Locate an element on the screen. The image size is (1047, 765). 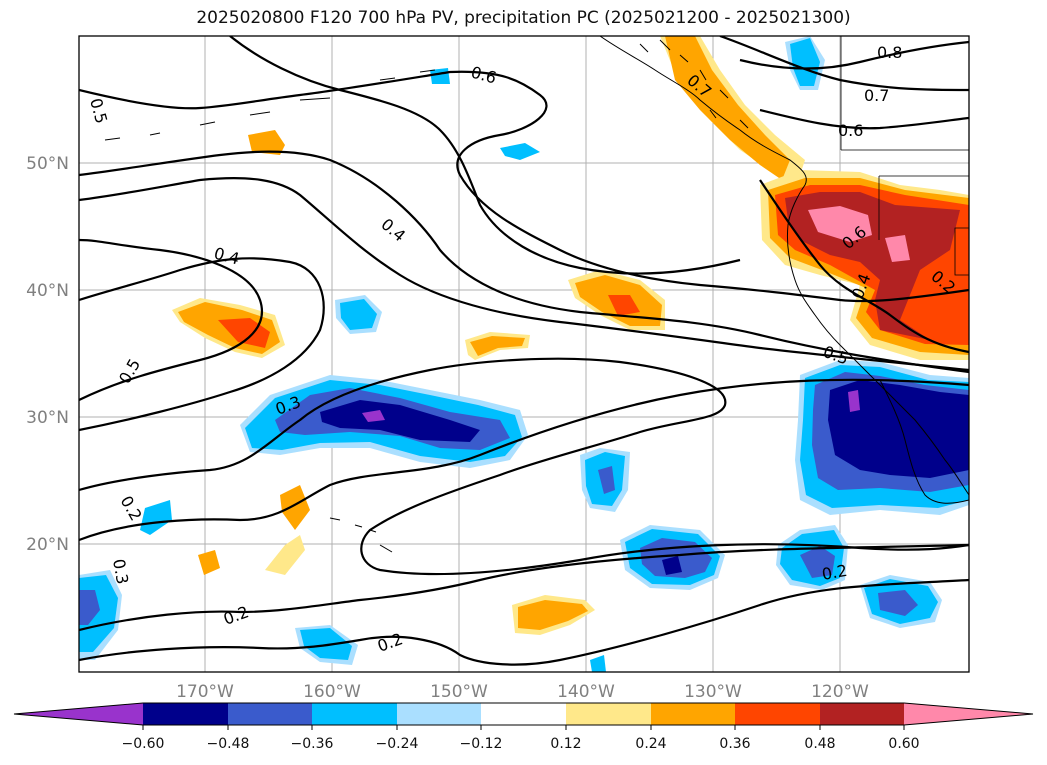
colorbar-tick-label: 0.12 is located at coordinates (565, 744).